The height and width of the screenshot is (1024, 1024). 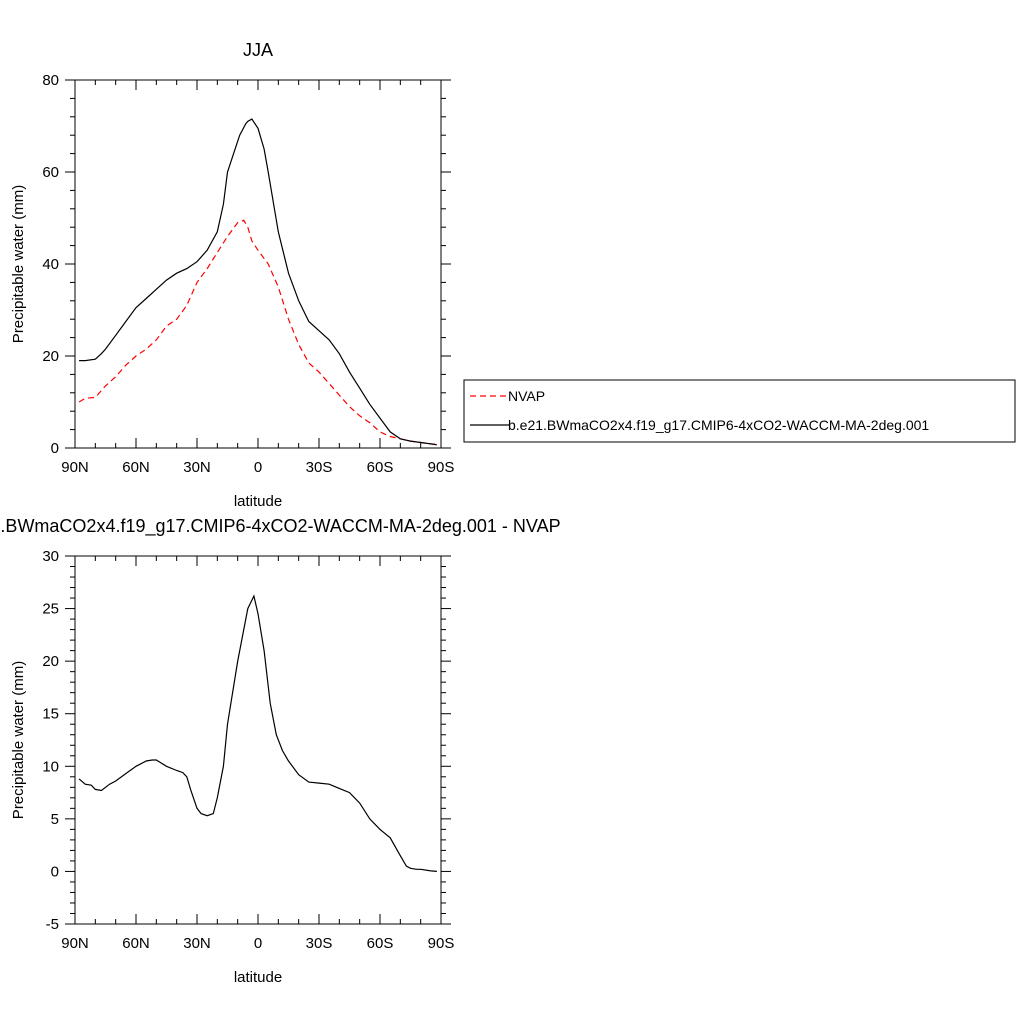 I want to click on top-series-line-model, so click(x=258, y=282).